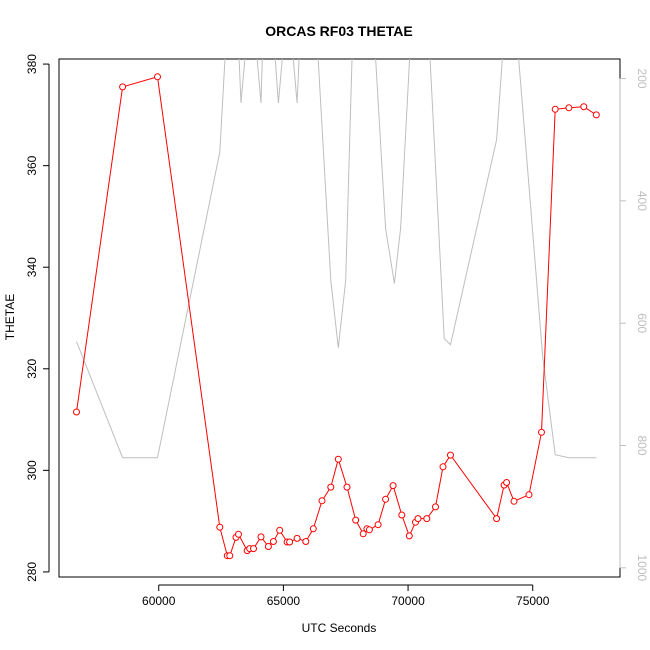 Image resolution: width=650 pixels, height=650 pixels. I want to click on y-axis-left: 280 300 320 340 360 380, so click(37, 318).